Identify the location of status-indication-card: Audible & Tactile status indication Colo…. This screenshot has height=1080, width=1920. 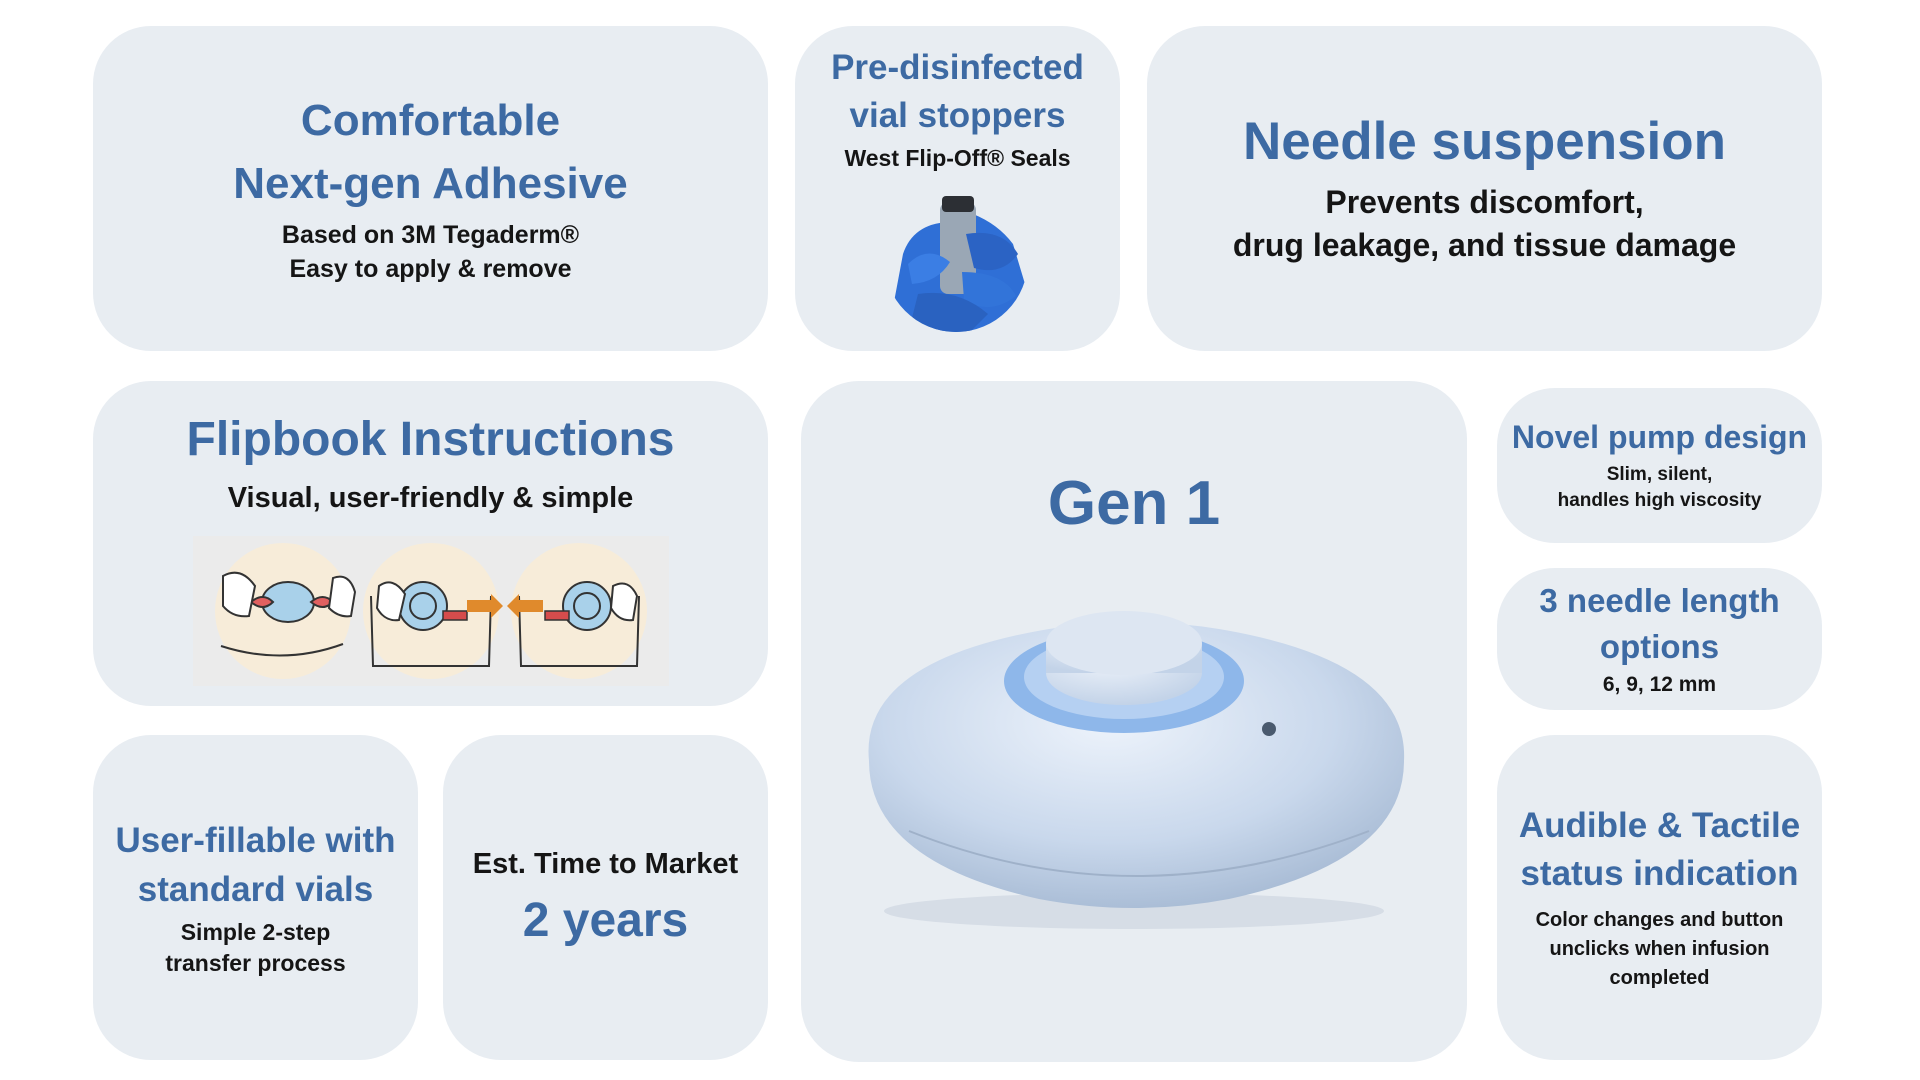
(1659, 897).